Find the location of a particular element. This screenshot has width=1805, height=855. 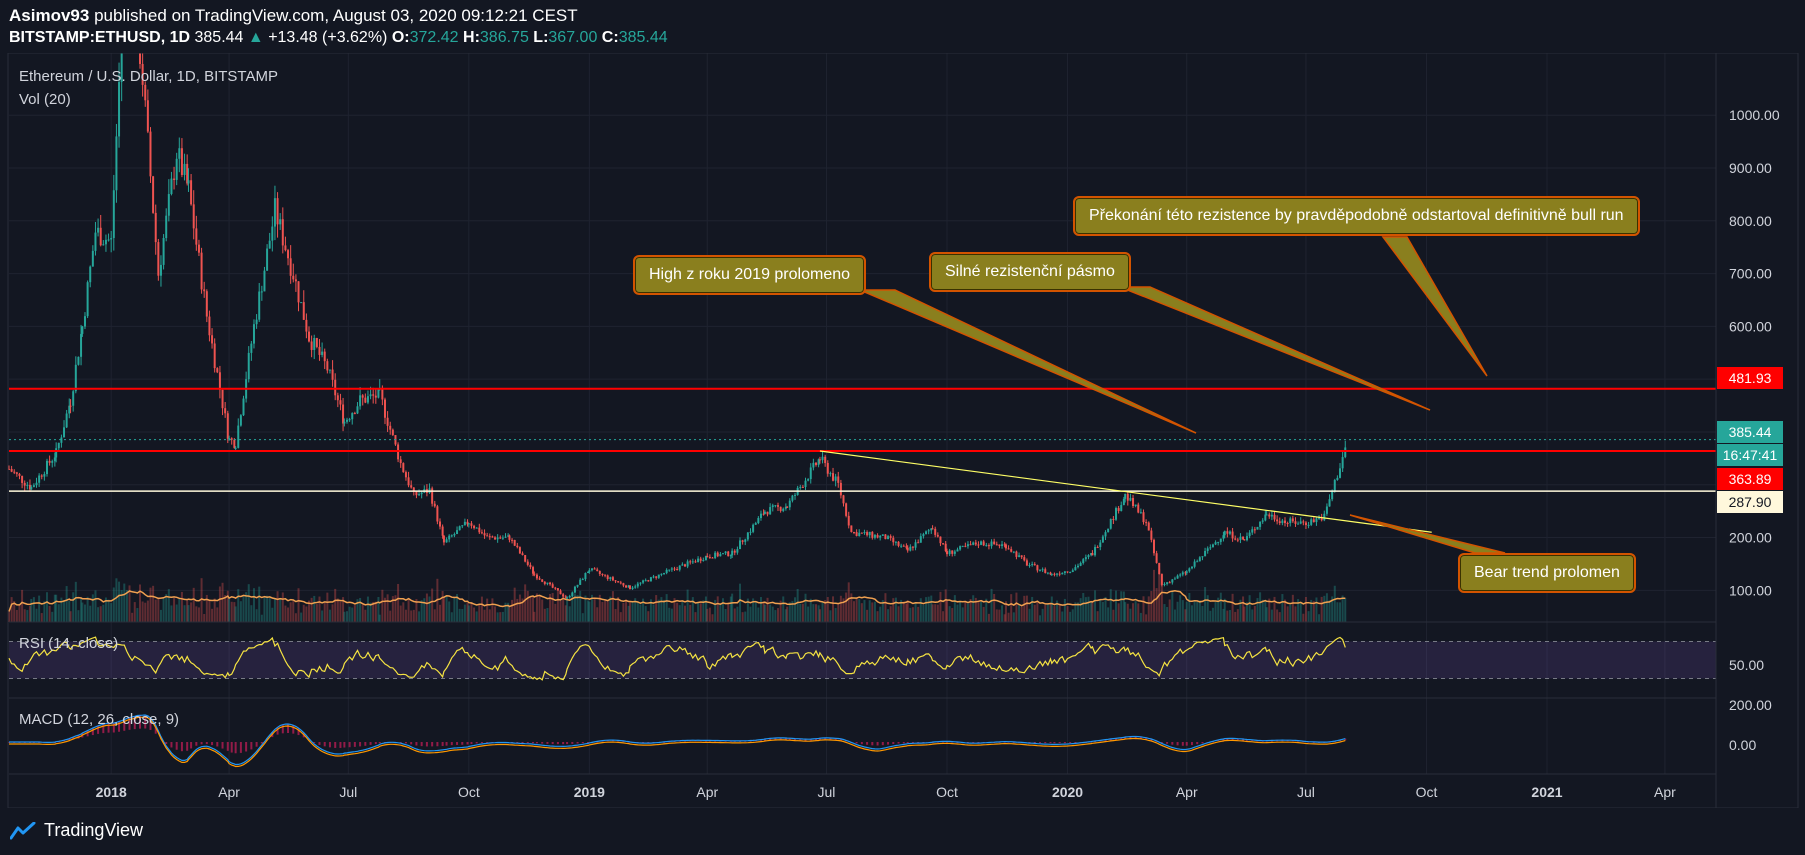

annotation-bear-trend: Bear trend prolomen is located at coordinates (1547, 573).